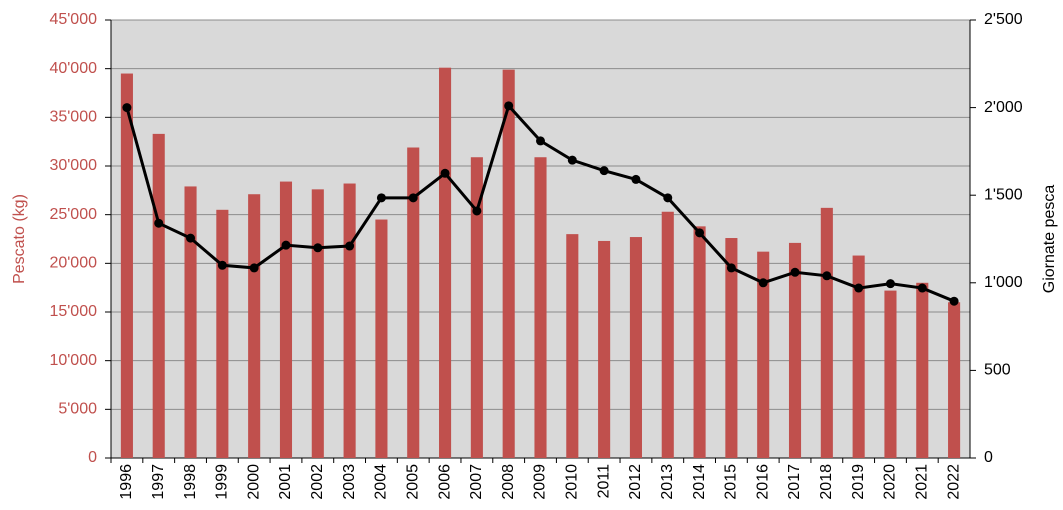 The width and height of the screenshot is (1063, 510). Describe the element at coordinates (73, 19) in the screenshot. I see `y-tick-label: 45'000` at that location.